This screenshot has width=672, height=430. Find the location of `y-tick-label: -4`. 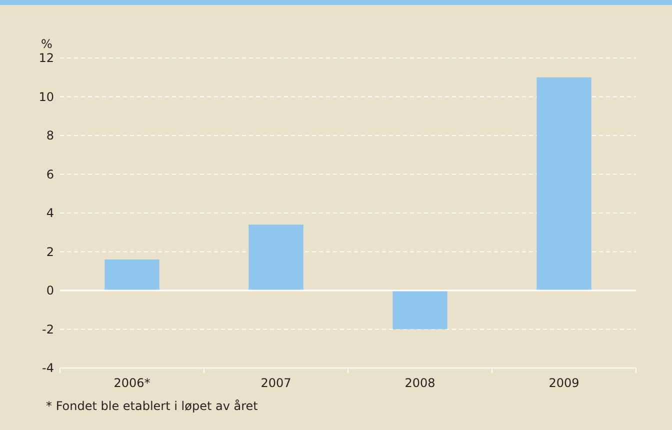

y-tick-label: -4 is located at coordinates (48, 368).